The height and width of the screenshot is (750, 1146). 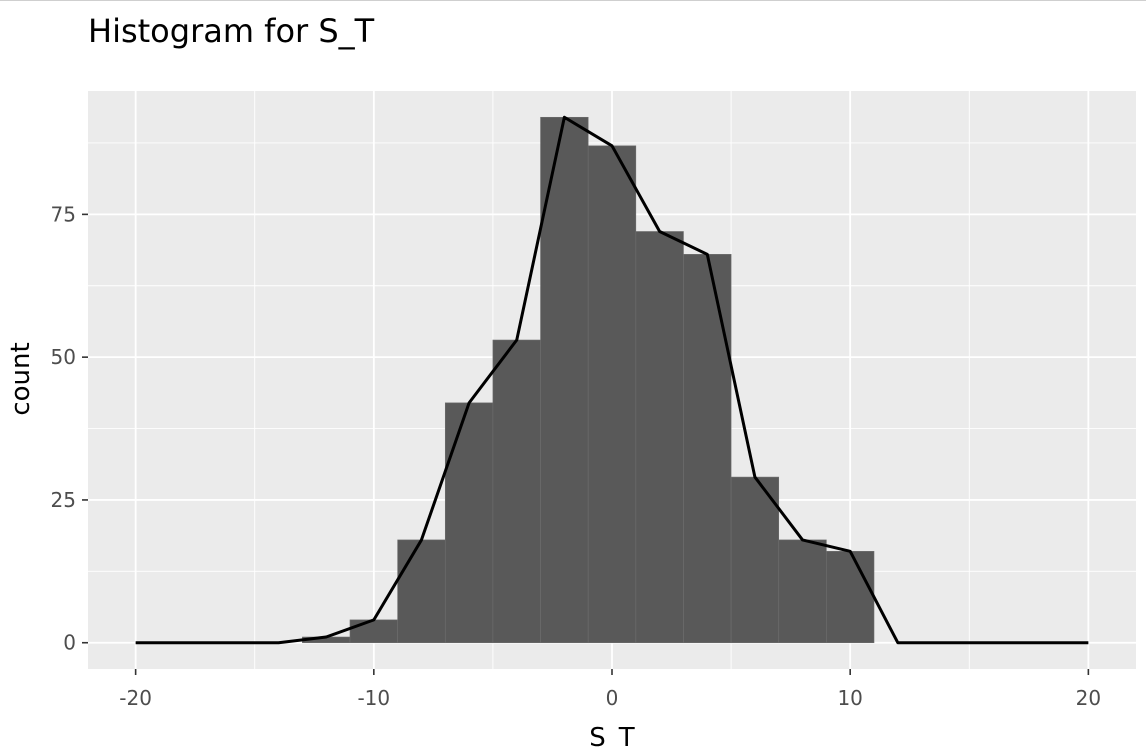 I want to click on x-axis: -20 -10 0 10 20, so click(x=610, y=689).